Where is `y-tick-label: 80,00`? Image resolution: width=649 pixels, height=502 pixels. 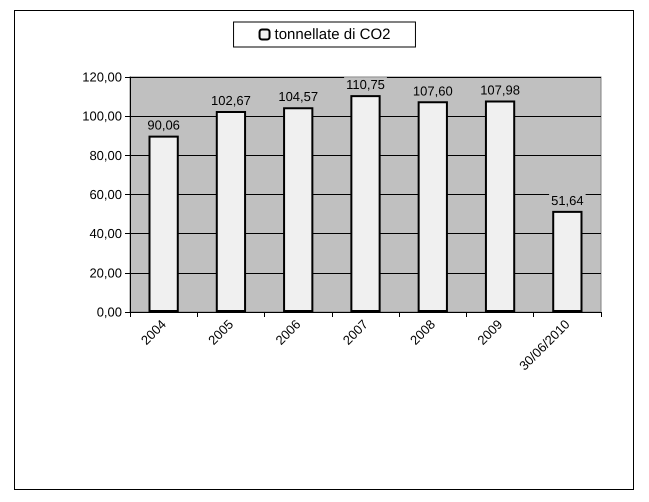
y-tick-label: 80,00 is located at coordinates (105, 155).